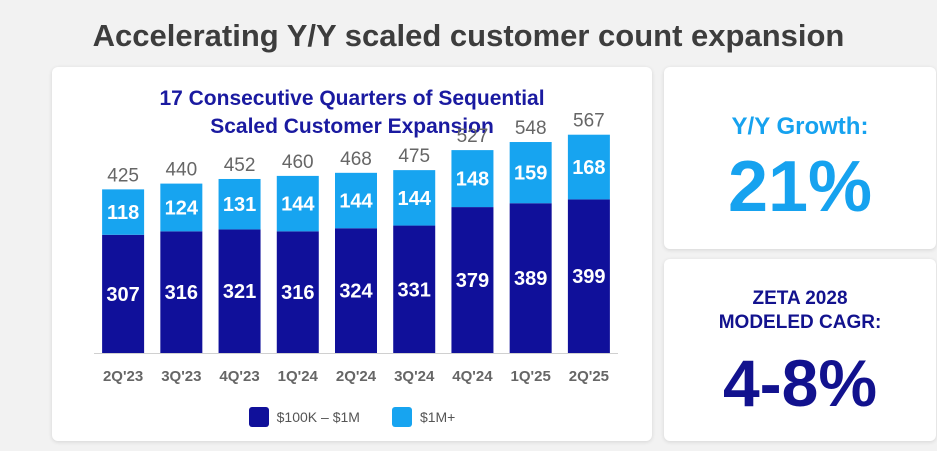  What do you see at coordinates (800, 298) in the screenshot?
I see `cagr-label-line-1: ZETA 2028` at bounding box center [800, 298].